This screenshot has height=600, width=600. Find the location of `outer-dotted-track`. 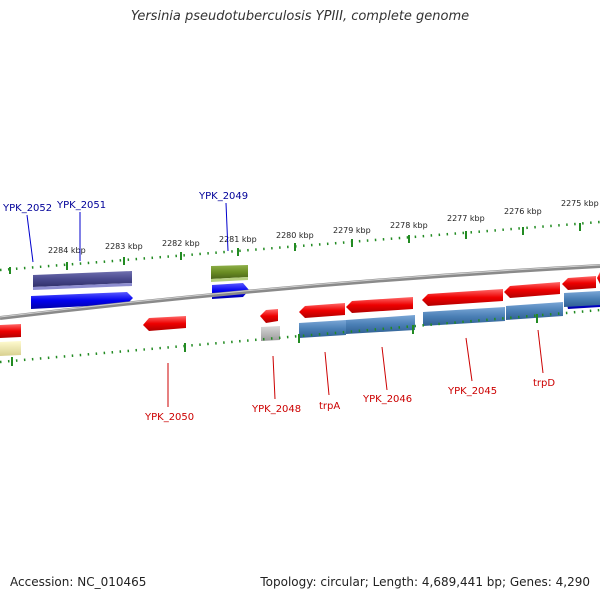

outer-dotted-track is located at coordinates (300, 246).